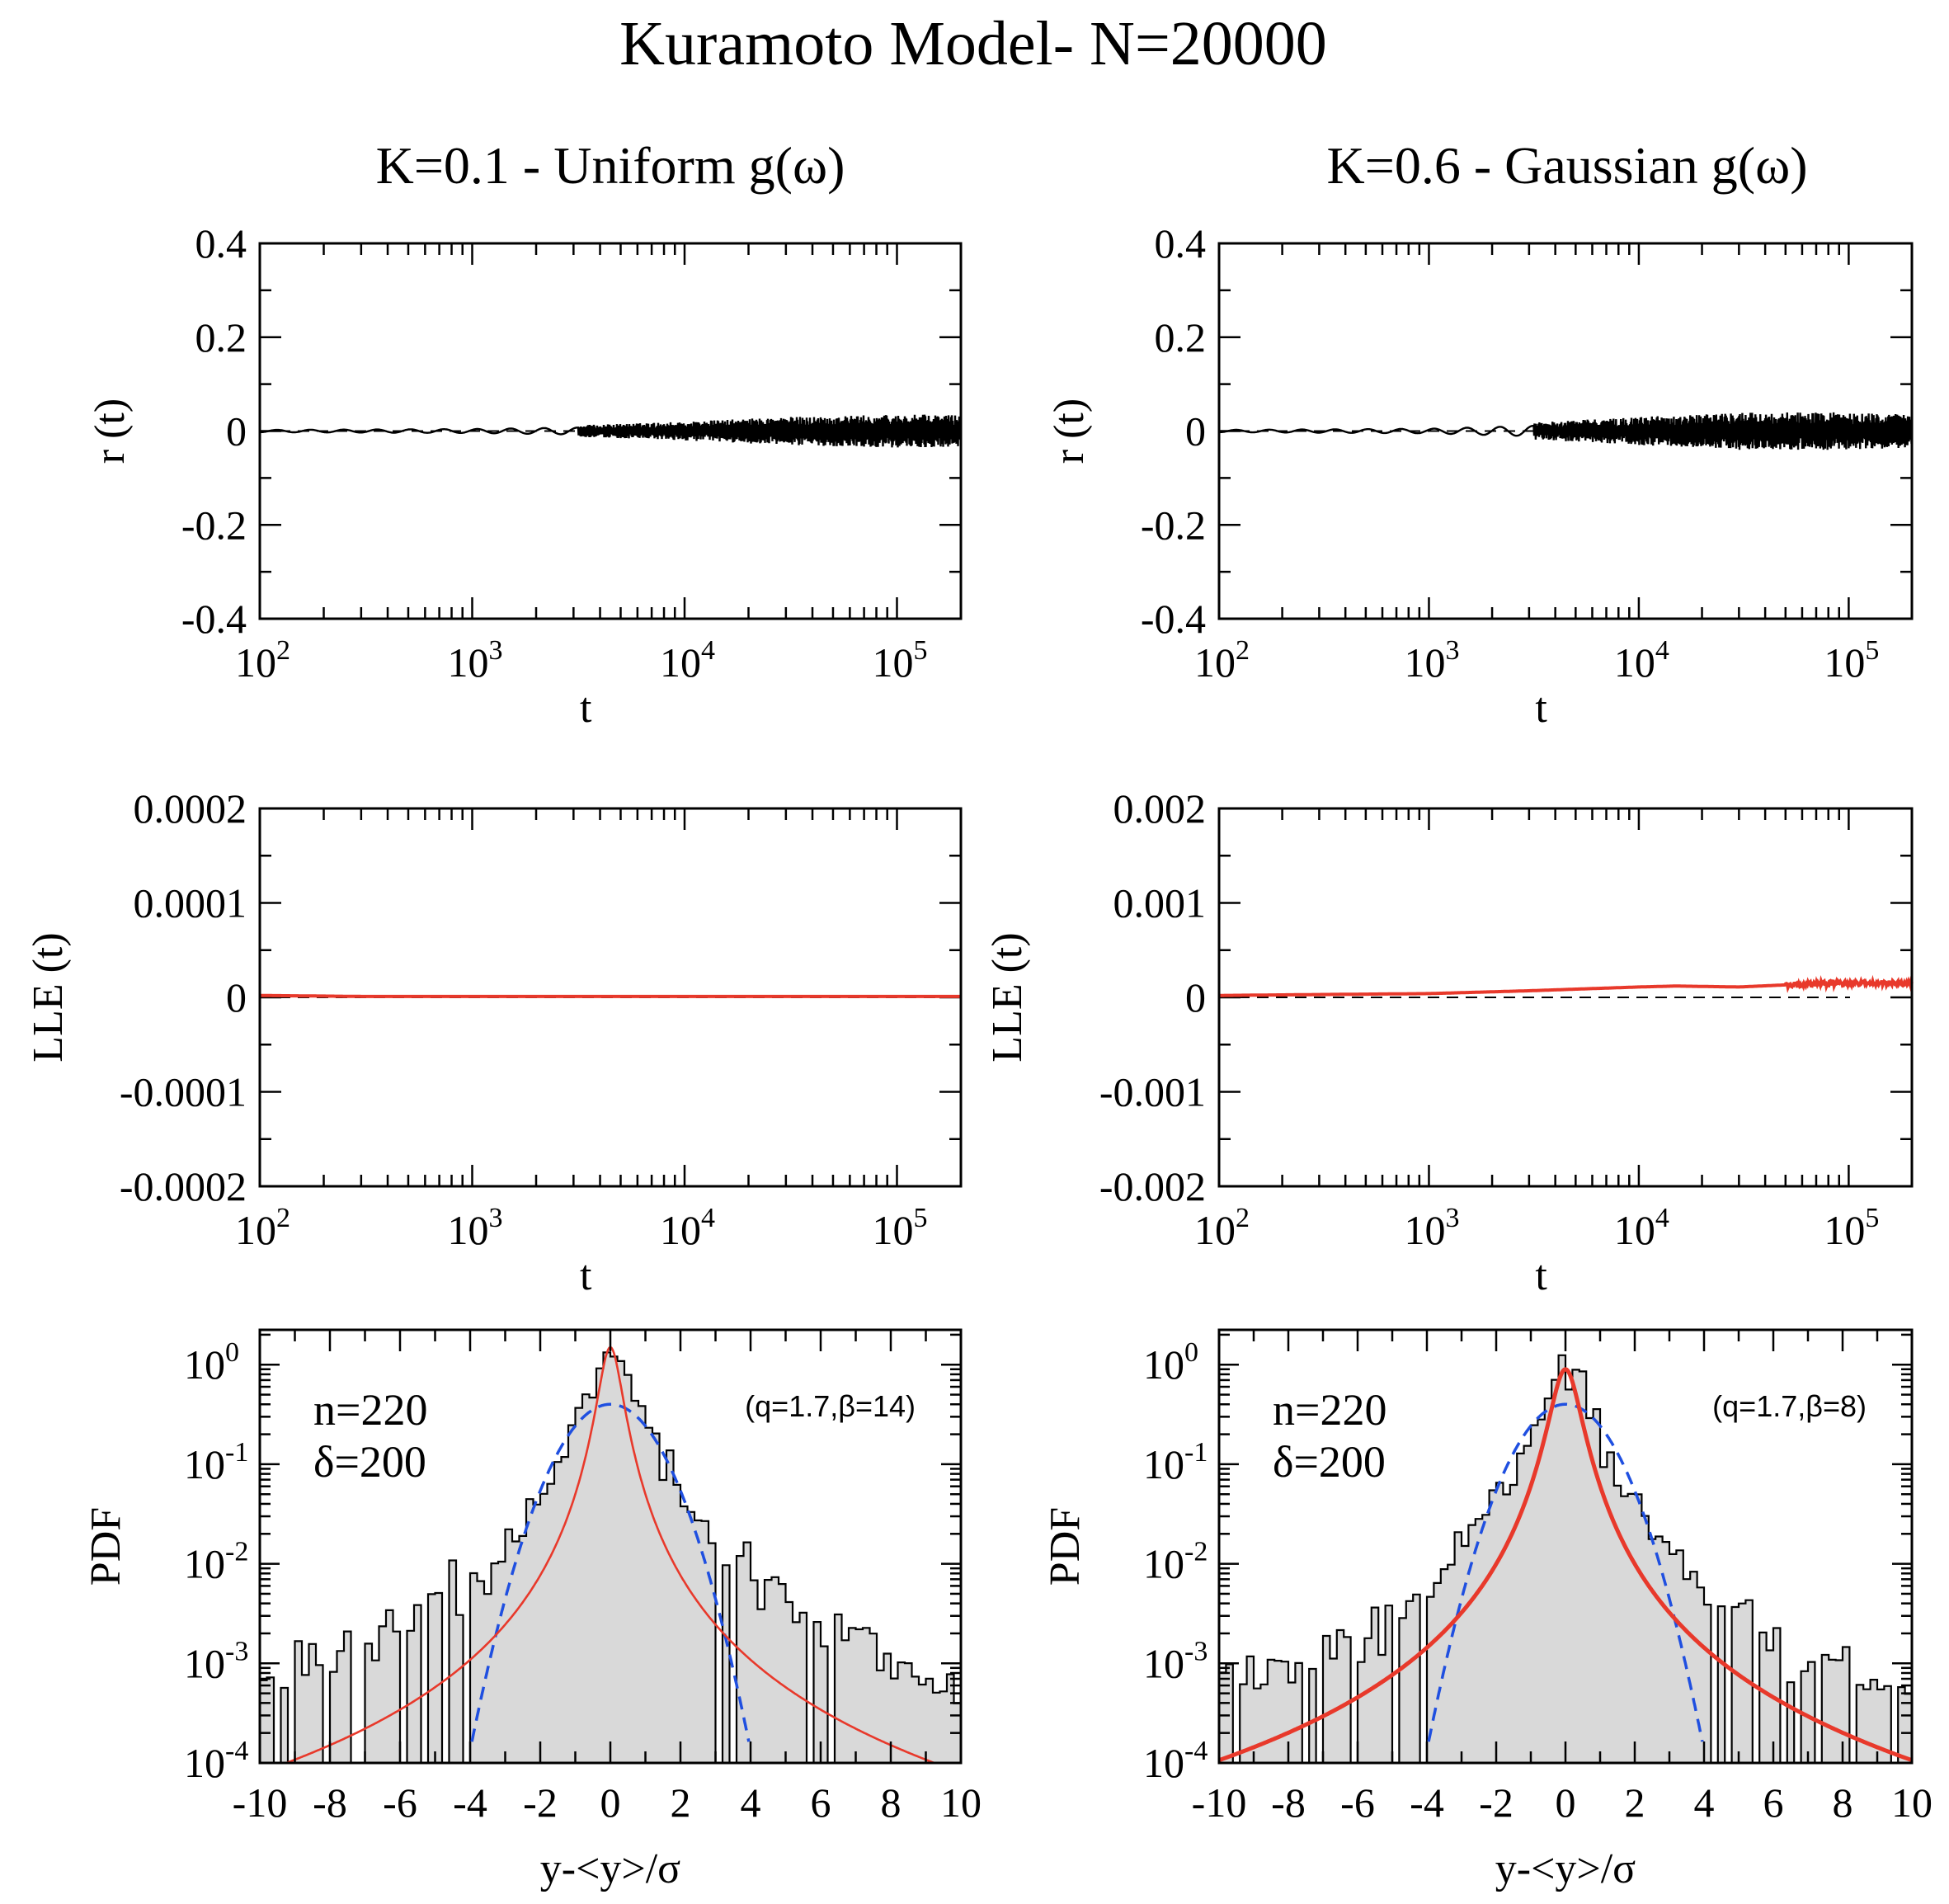 This screenshot has height=1904, width=1949. What do you see at coordinates (973, 43) in the screenshot?
I see `figure-title: Kuramoto Model- N=20000` at bounding box center [973, 43].